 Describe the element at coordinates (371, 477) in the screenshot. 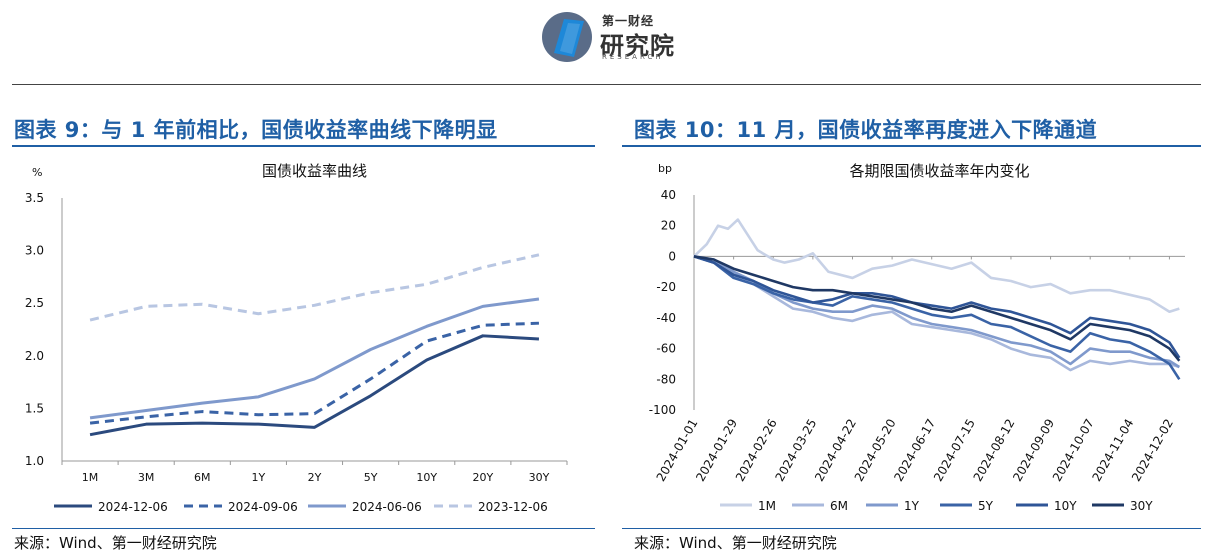

I see `x-tick-label: 5Y` at that location.